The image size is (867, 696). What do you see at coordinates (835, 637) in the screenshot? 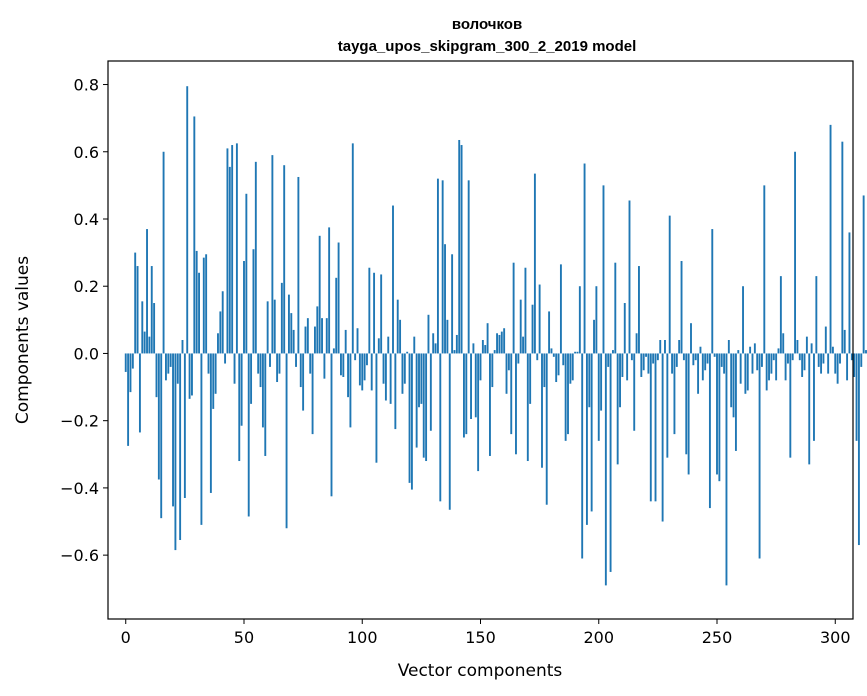
I see `x-tick-label-300: 300` at bounding box center [835, 637].